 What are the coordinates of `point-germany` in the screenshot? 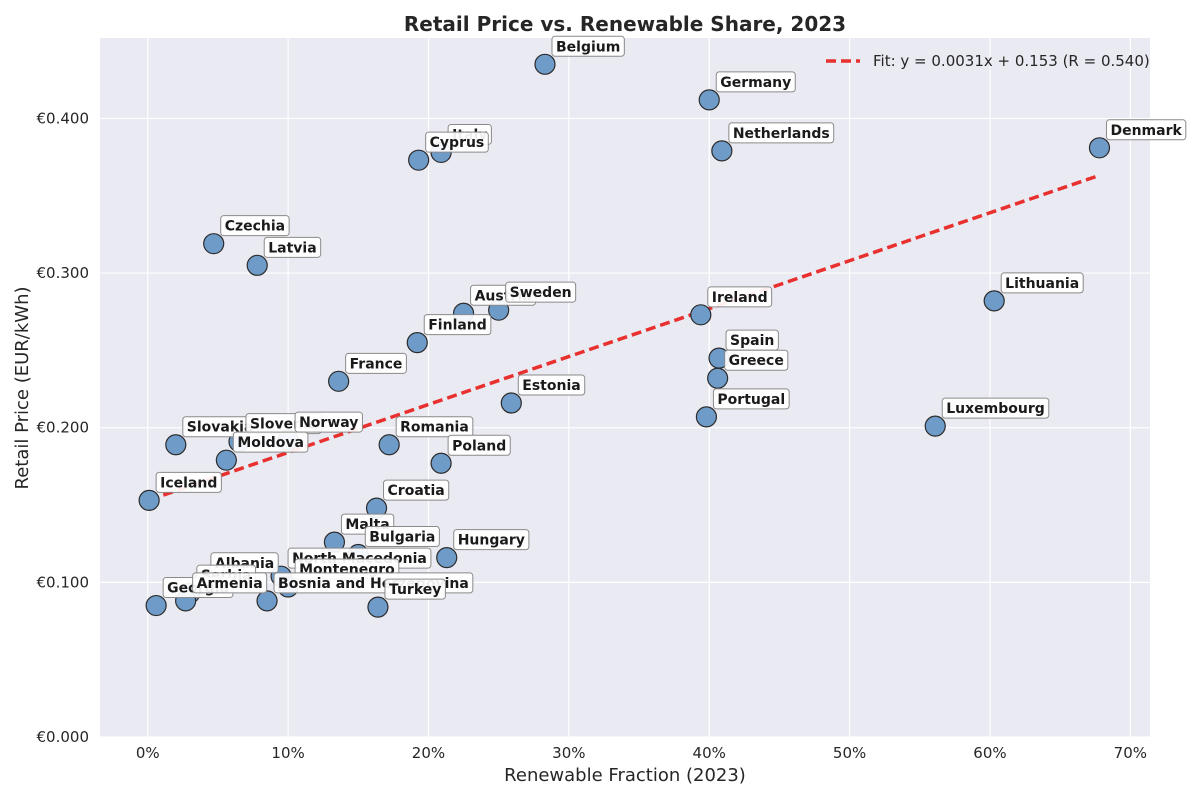 It's located at (709, 100).